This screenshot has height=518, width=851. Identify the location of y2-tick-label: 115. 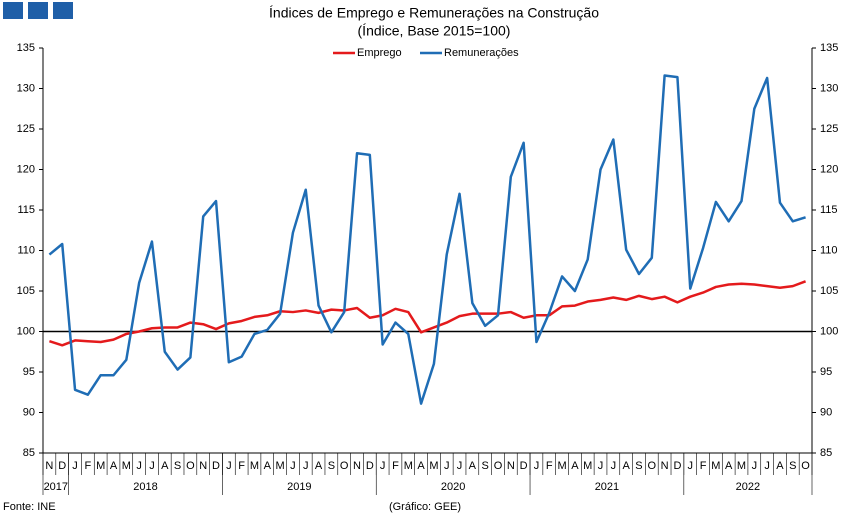
(829, 210).